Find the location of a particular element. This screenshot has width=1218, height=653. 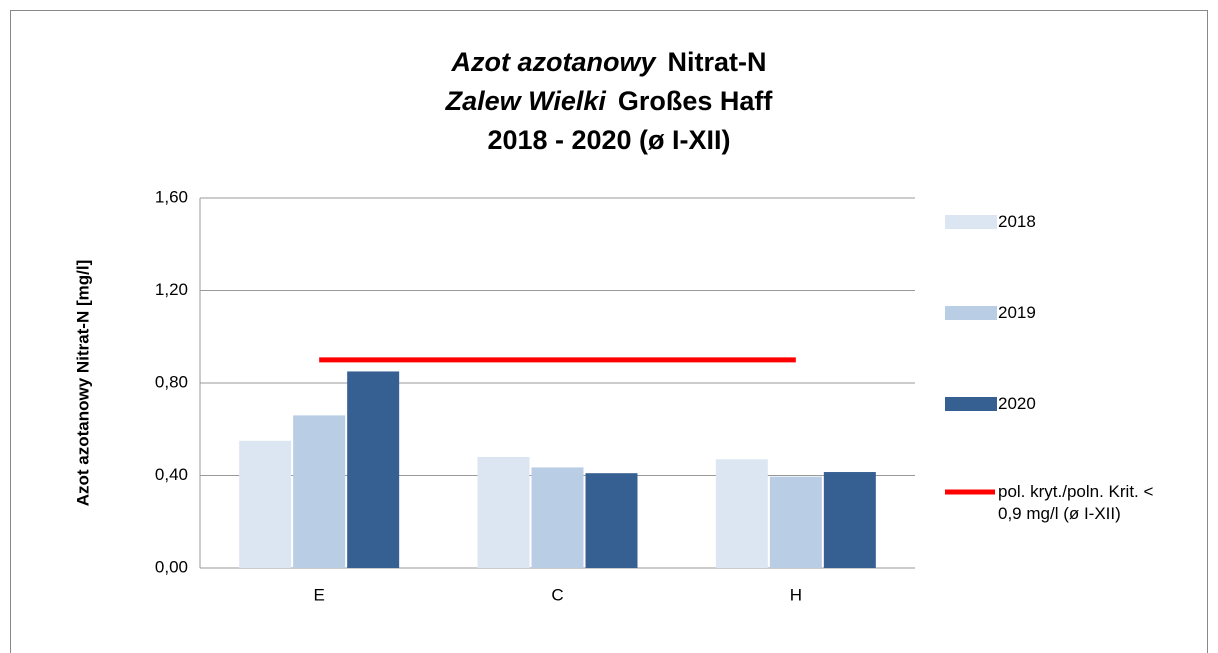

x-tick-label: H is located at coordinates (796, 594).